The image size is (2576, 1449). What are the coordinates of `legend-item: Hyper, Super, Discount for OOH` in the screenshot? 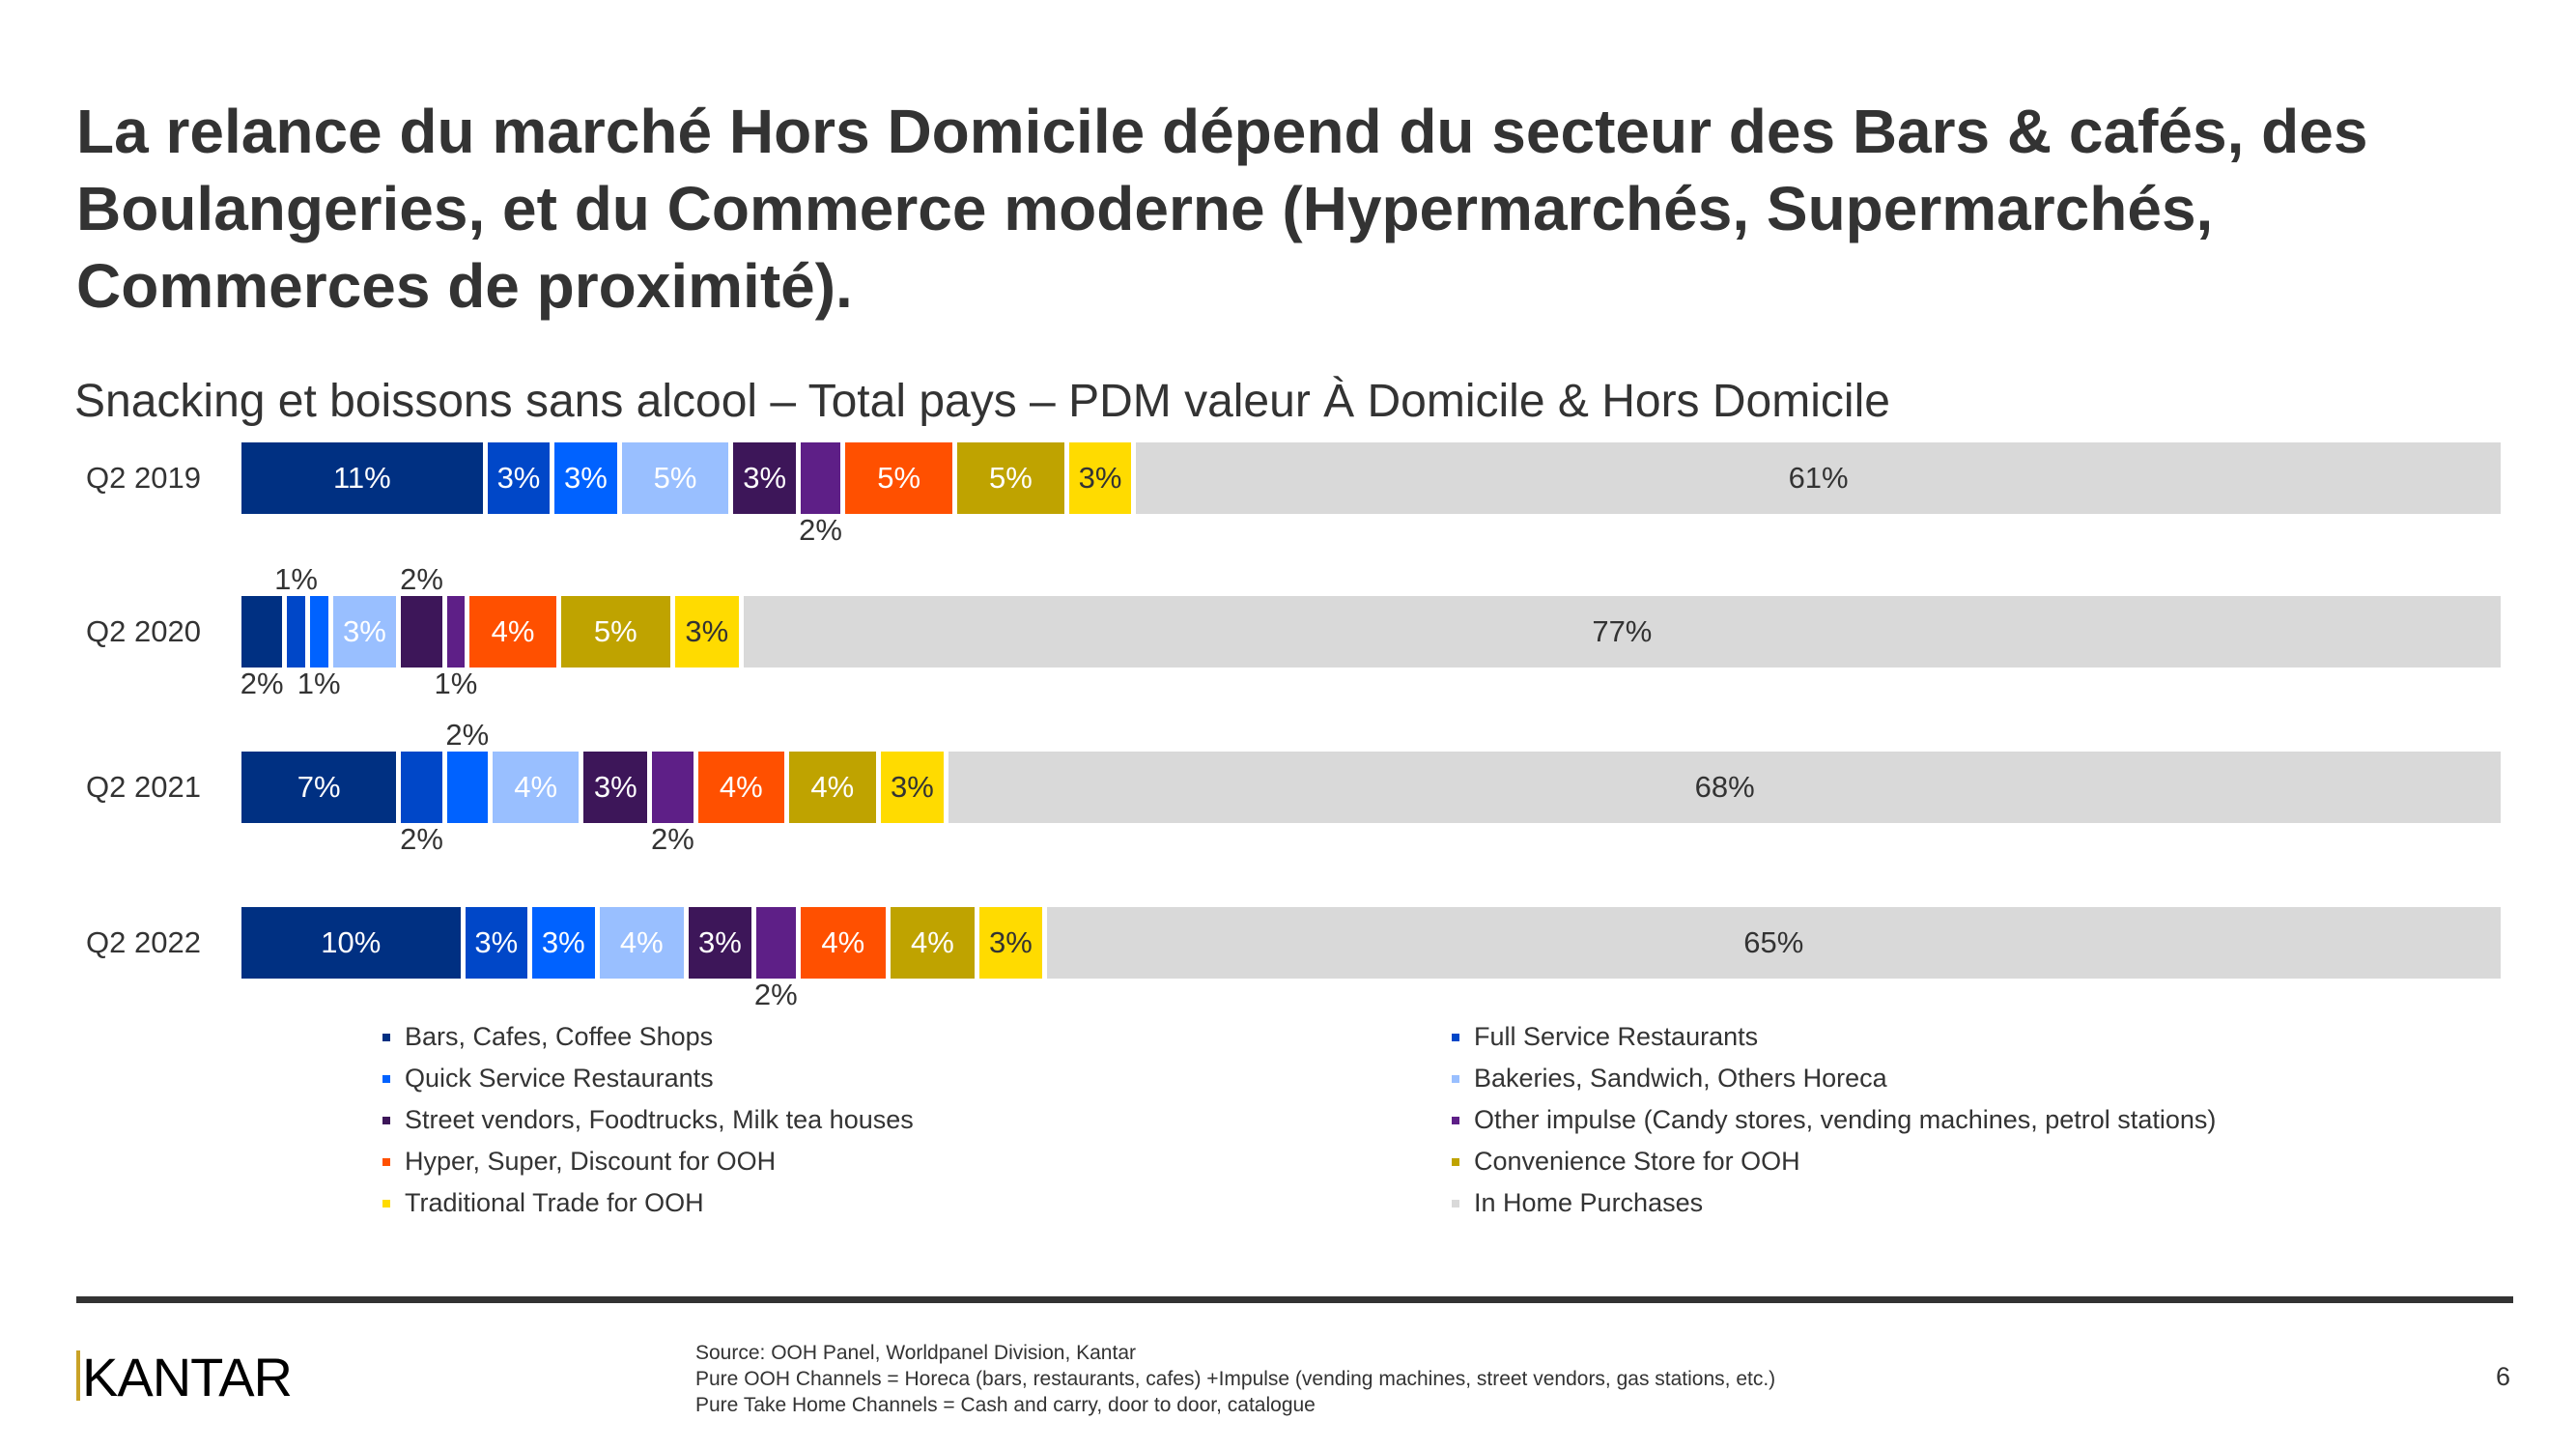 It's located at (579, 1162).